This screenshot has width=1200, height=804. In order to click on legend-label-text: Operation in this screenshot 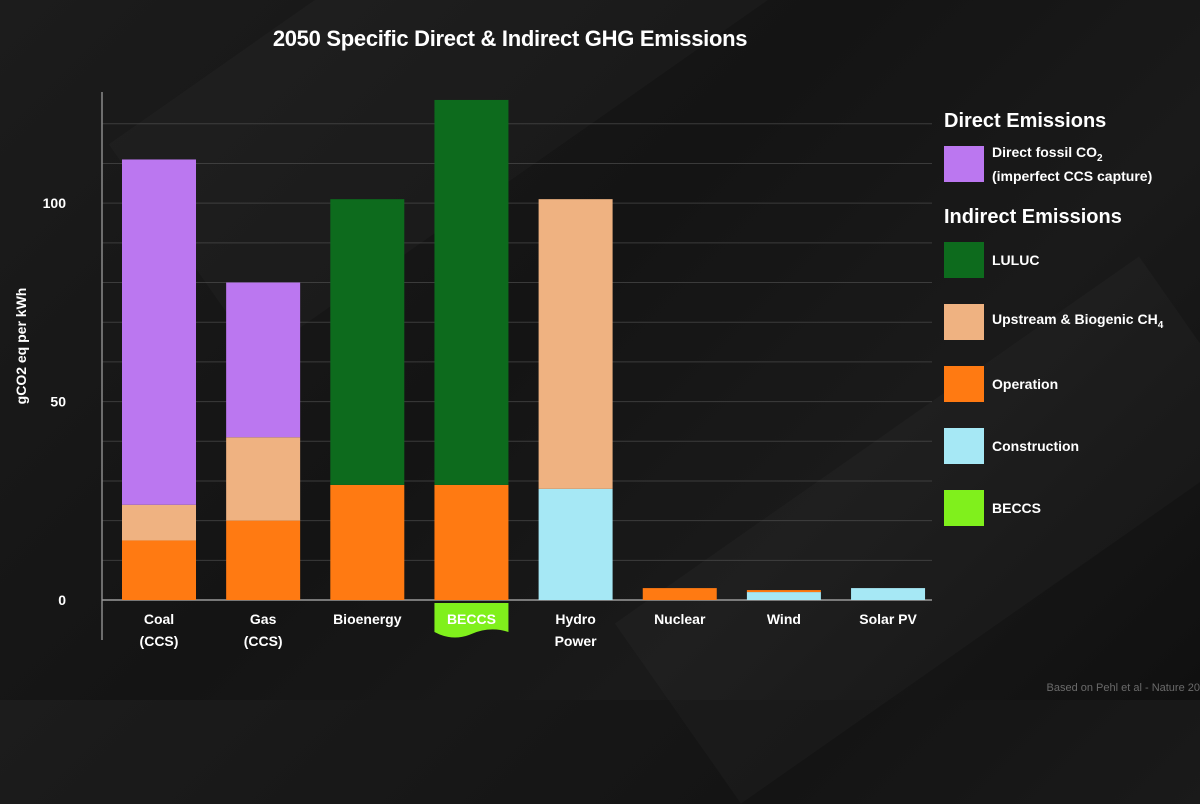, I will do `click(1025, 384)`.